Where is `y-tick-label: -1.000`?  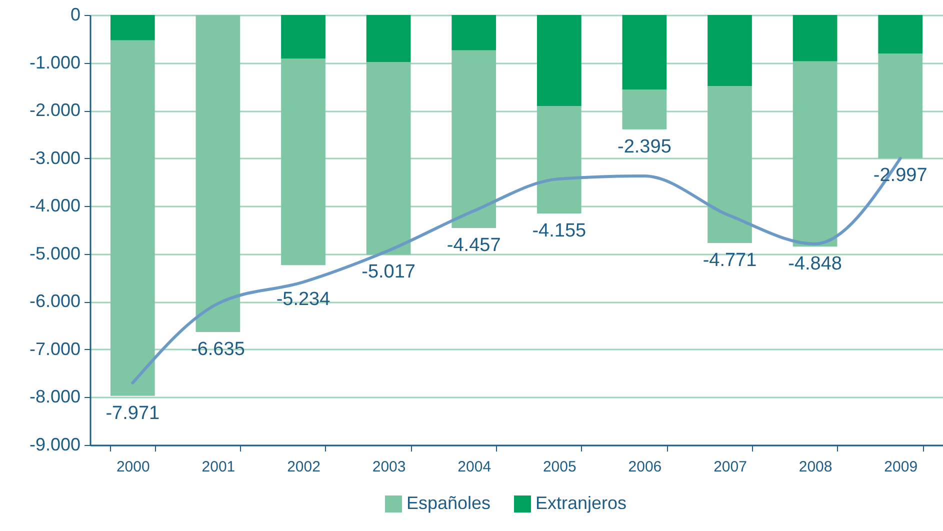
y-tick-label: -1.000 is located at coordinates (54, 62).